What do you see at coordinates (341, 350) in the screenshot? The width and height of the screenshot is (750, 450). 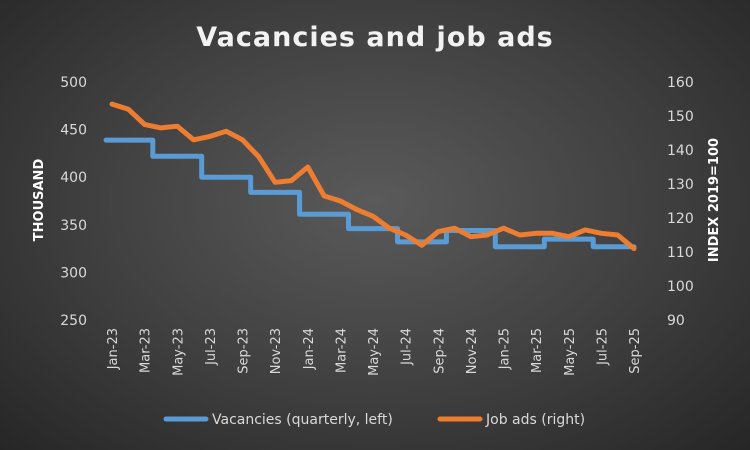 I see `x-tick-label: Mar-24` at bounding box center [341, 350].